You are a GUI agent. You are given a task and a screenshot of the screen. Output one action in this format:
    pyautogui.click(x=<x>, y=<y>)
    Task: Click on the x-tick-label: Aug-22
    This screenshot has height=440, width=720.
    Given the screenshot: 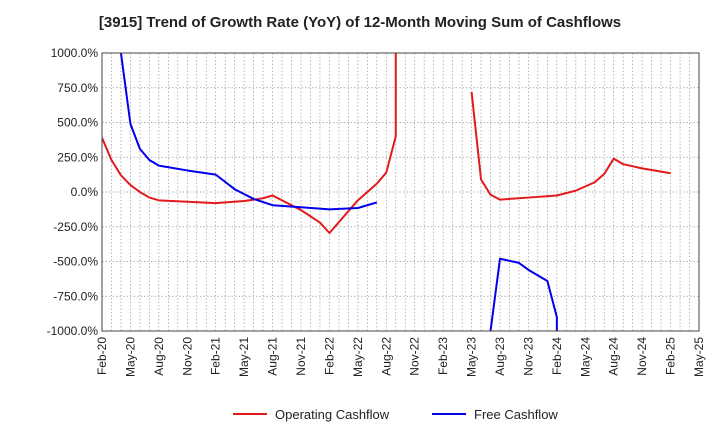 What is the action you would take?
    pyautogui.click(x=386, y=356)
    